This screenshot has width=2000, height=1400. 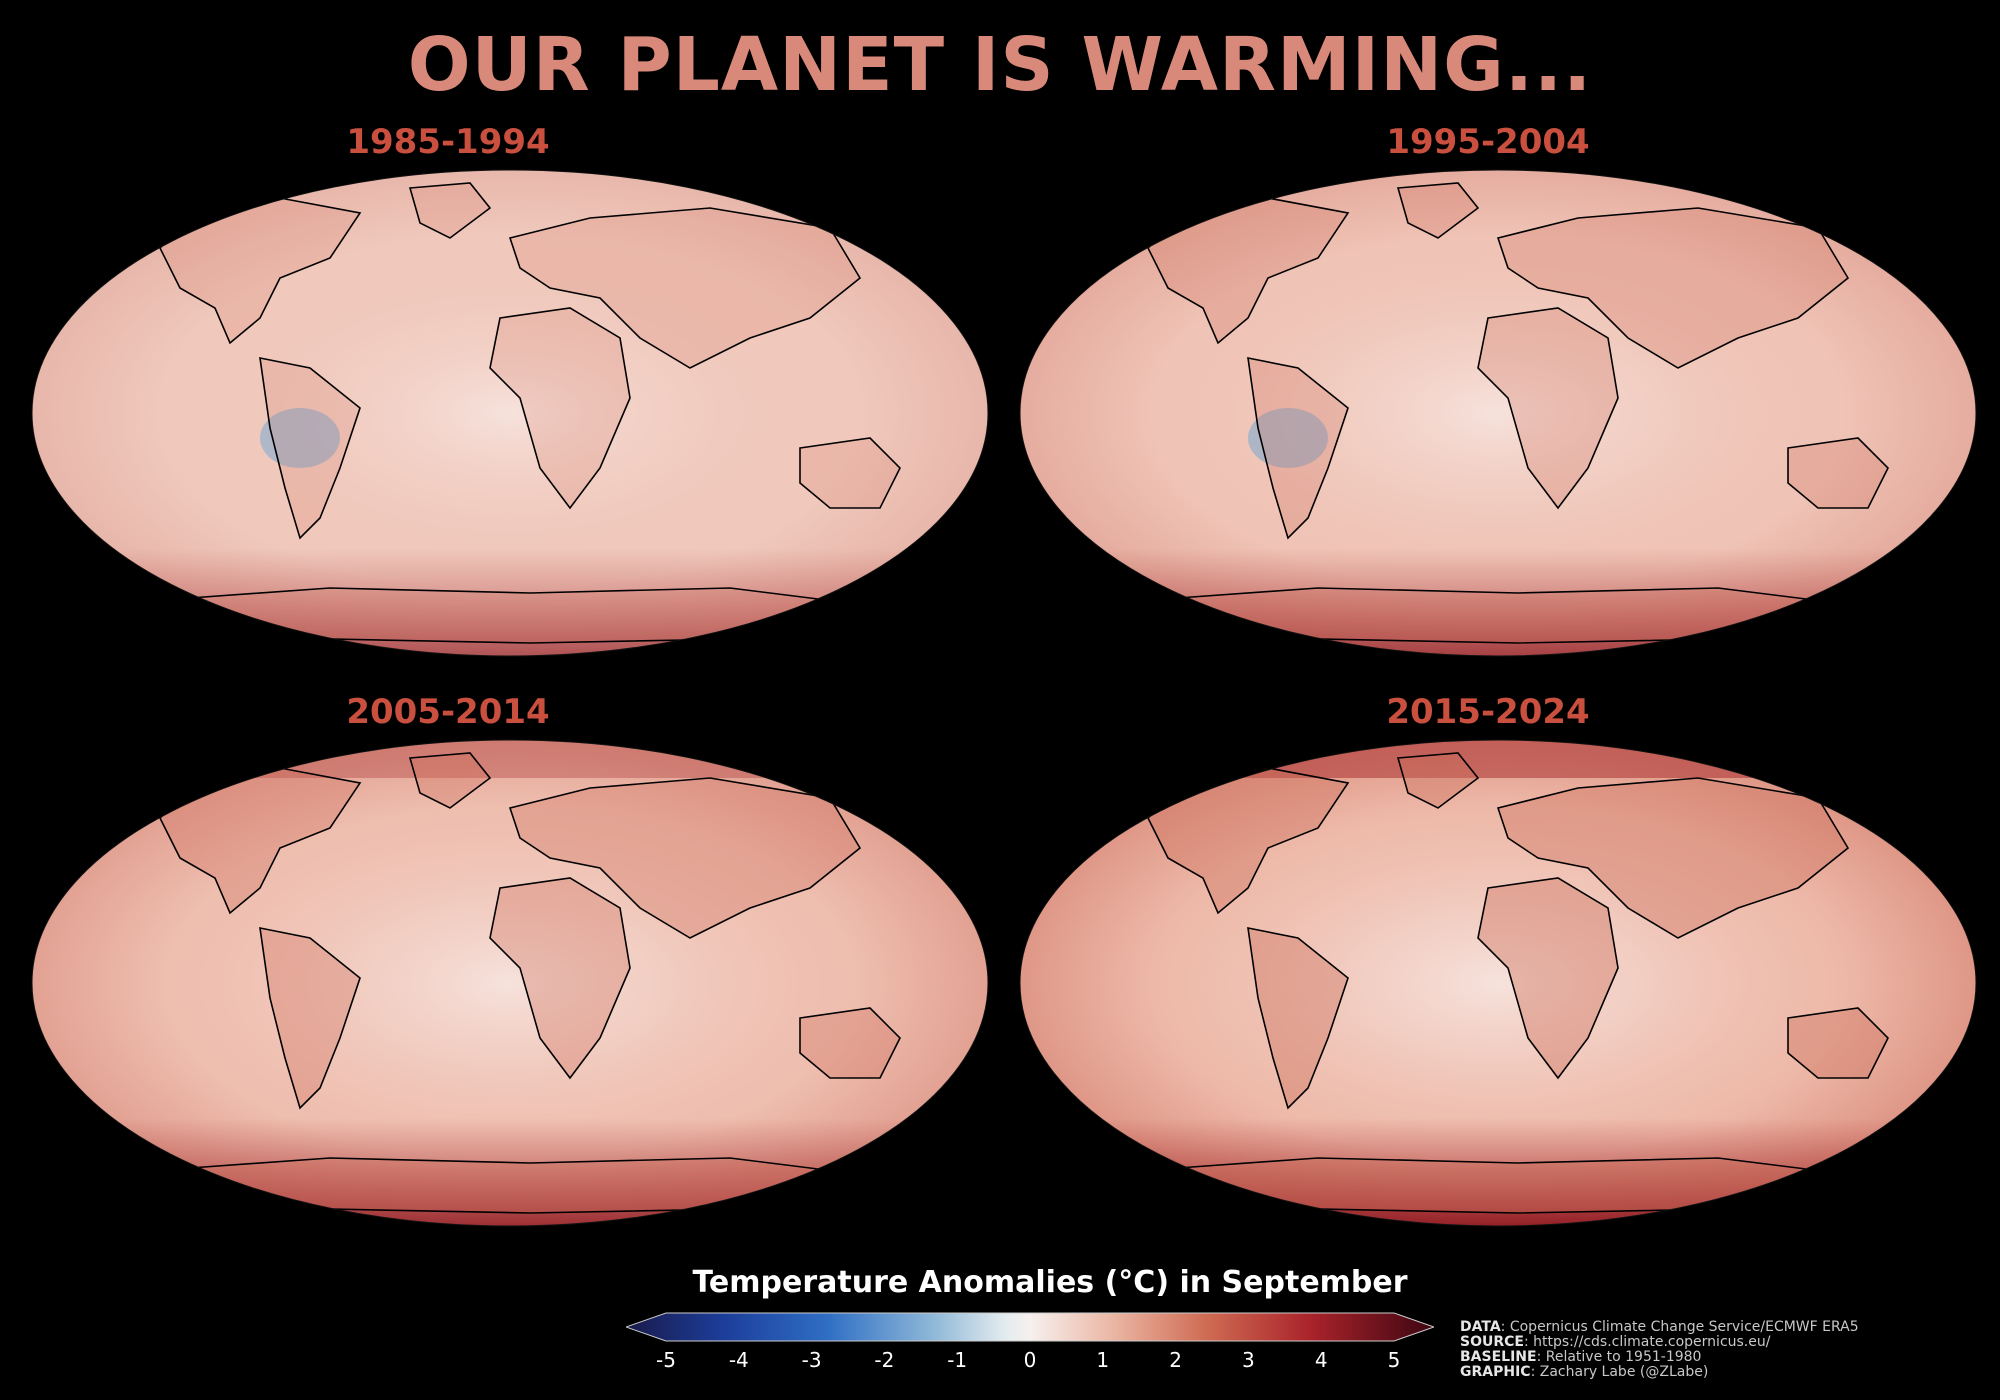 I want to click on panel-title-1: 1985-1994, so click(x=448, y=142).